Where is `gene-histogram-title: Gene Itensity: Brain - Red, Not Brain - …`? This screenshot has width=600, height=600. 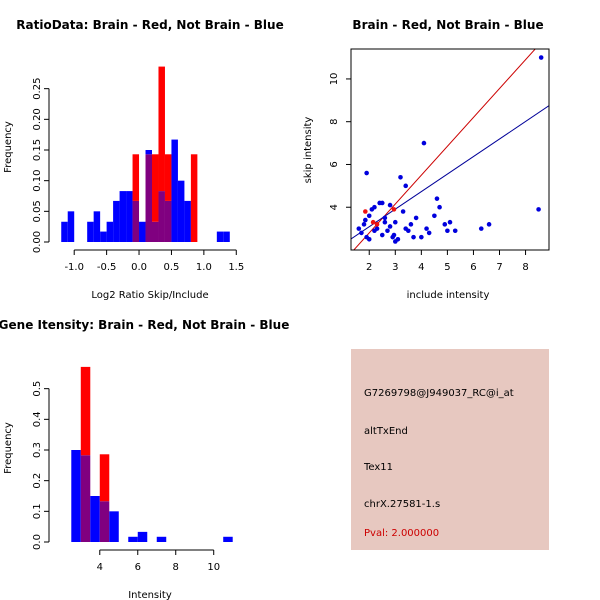 gene-histogram-title: Gene Itensity: Brain - Red, Not Brain - … is located at coordinates (144, 325).